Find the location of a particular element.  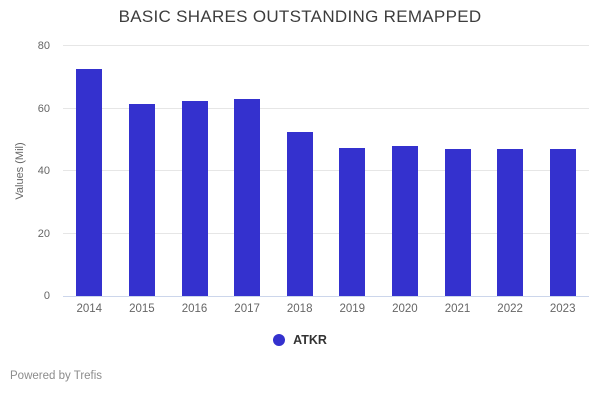

bar-2023 is located at coordinates (562, 222).